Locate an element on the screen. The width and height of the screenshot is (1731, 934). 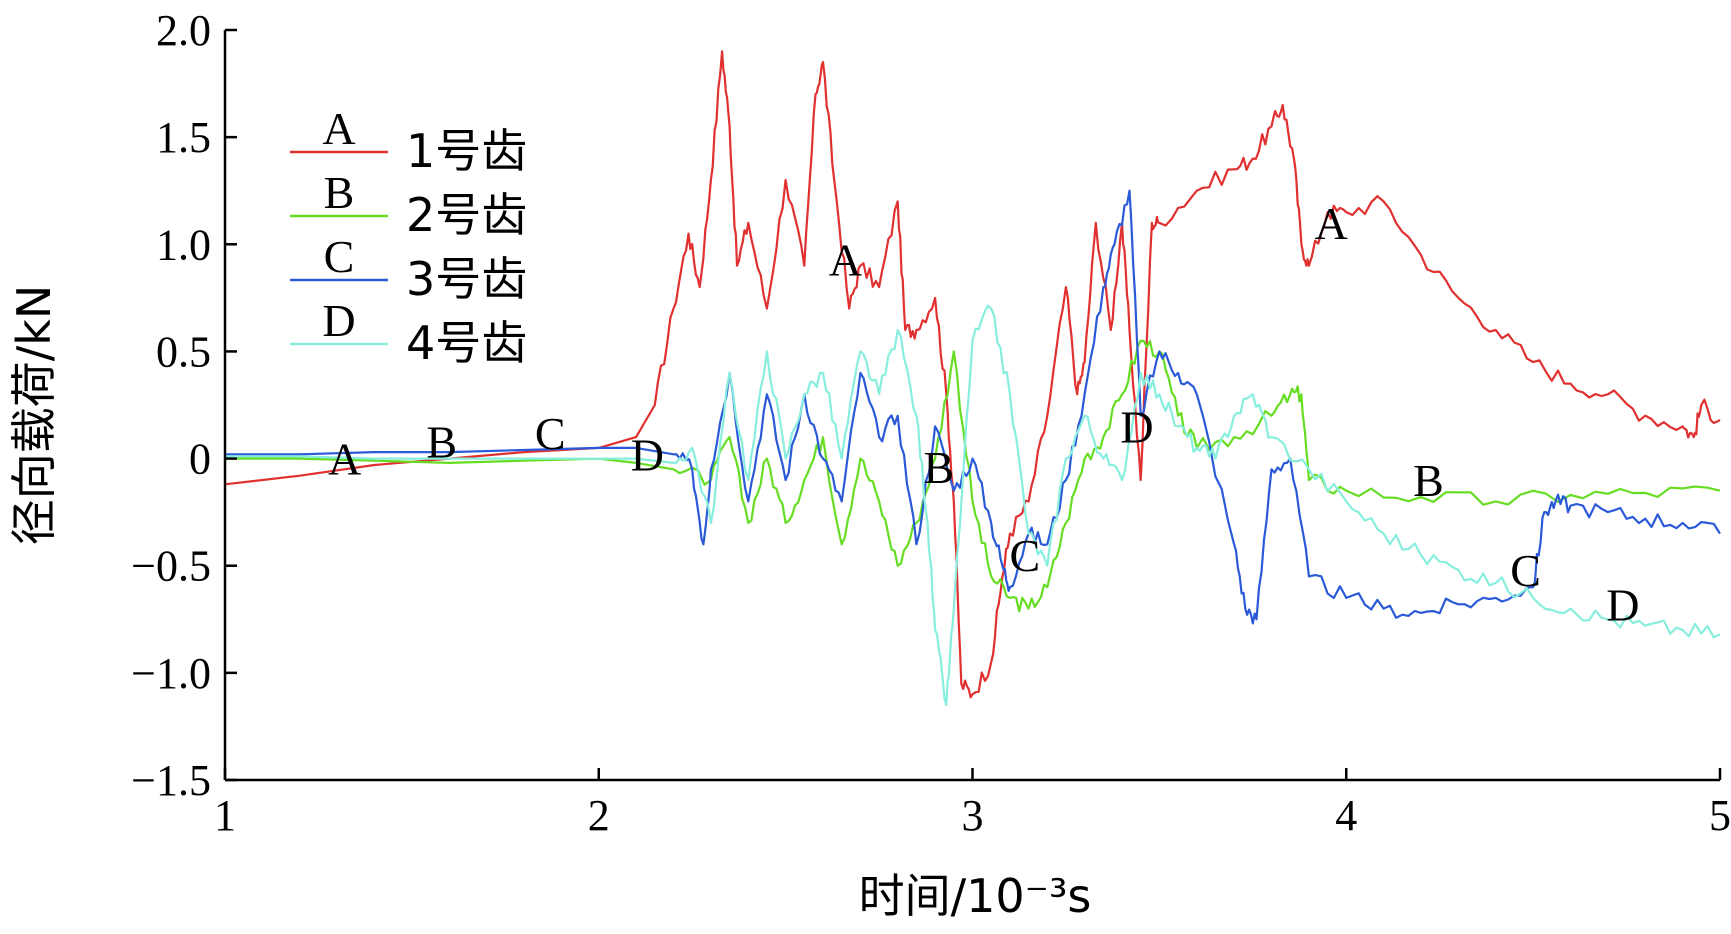
y-tick-label: −0.5 is located at coordinates (171, 566).